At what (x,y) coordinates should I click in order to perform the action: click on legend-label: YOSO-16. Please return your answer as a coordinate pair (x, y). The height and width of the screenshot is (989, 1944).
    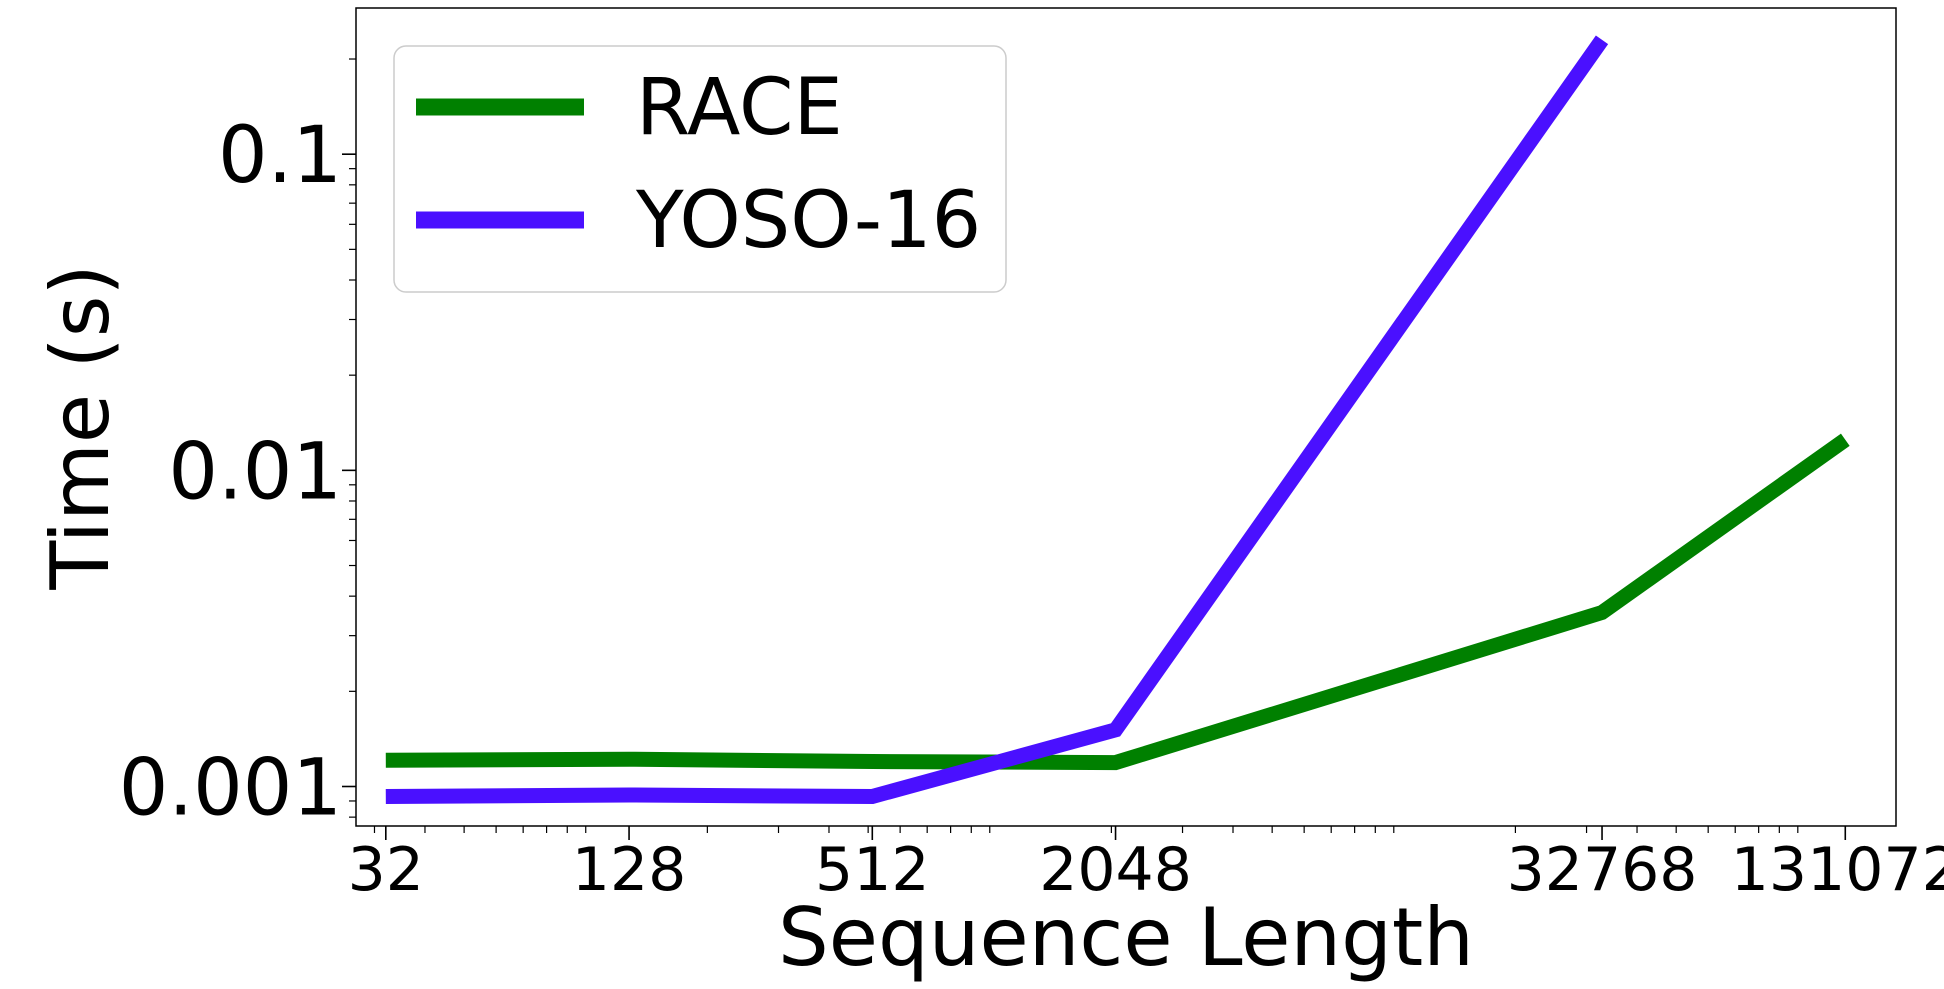
    Looking at the image, I should click on (808, 221).